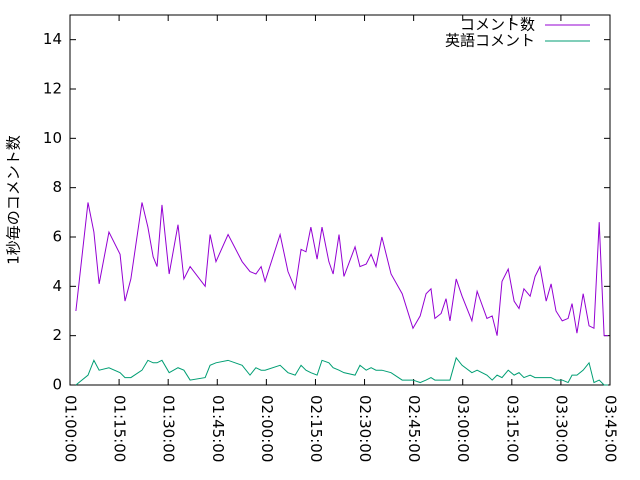  What do you see at coordinates (57, 187) in the screenshot?
I see `y-tick-label: 8` at bounding box center [57, 187].